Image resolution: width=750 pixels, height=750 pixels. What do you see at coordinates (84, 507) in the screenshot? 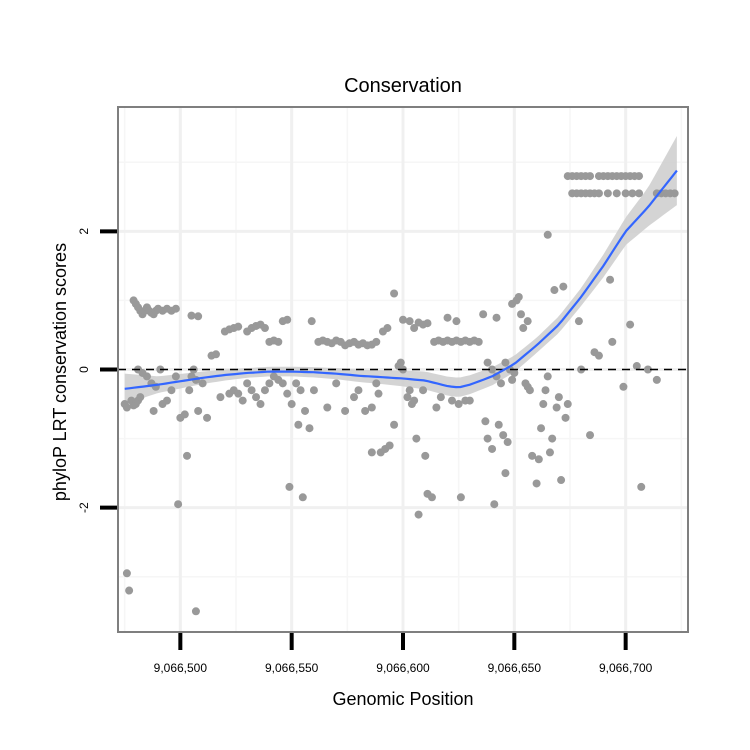
I see `y-tick-label: -2` at bounding box center [84, 507].